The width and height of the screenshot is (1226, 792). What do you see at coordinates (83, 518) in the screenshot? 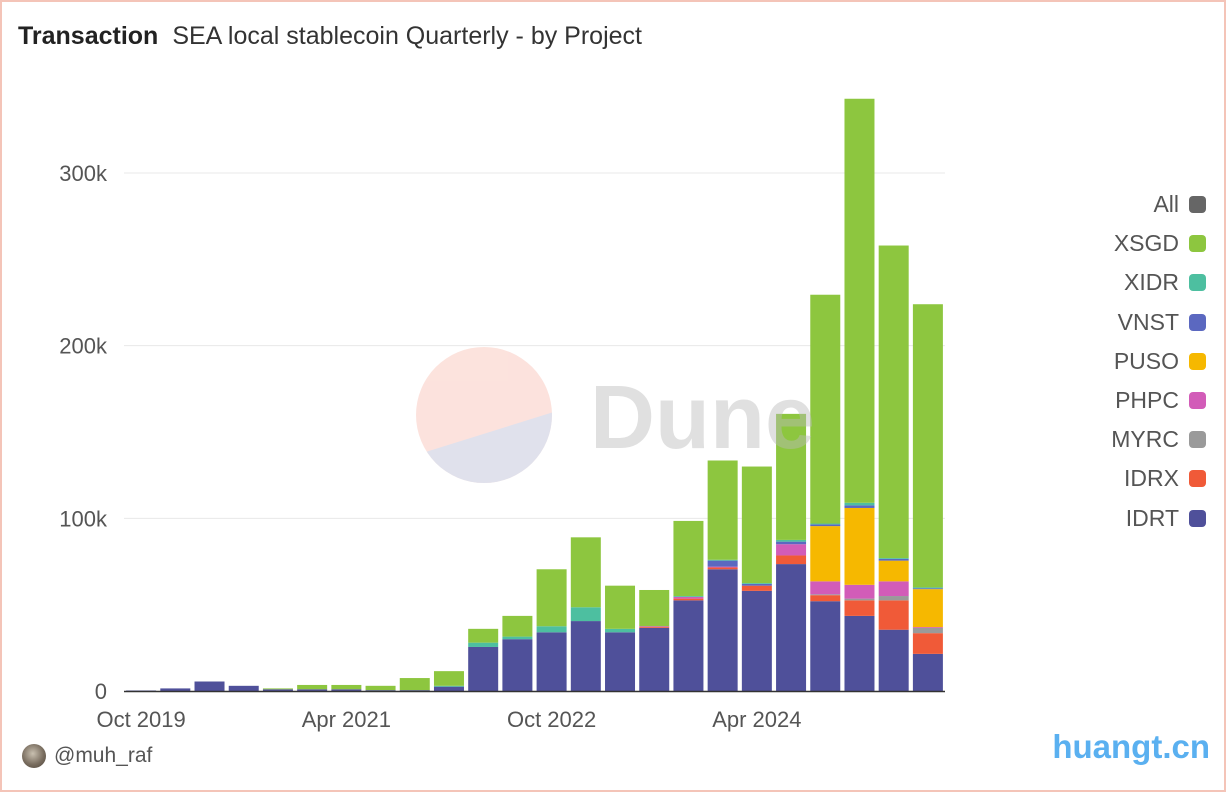
I see `y-tick-label: 100k` at bounding box center [83, 518].